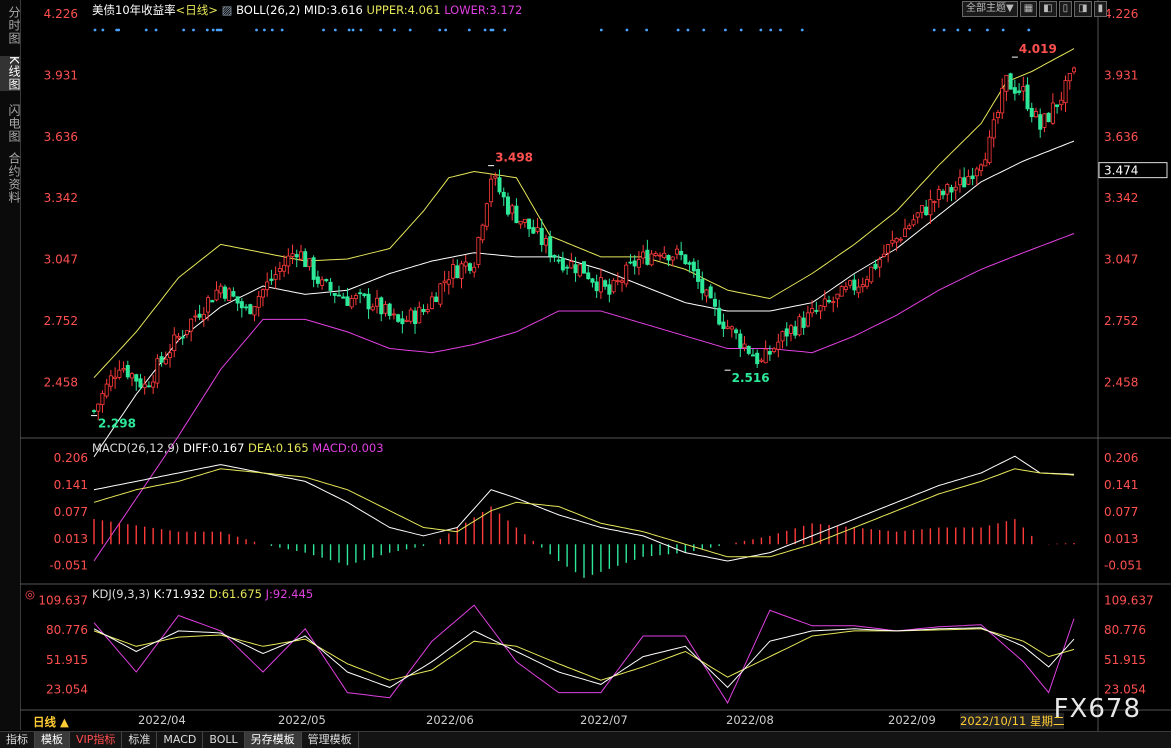 This screenshot has width=1171, height=748. Describe the element at coordinates (10, 73) in the screenshot. I see `tab-kline: K线图` at that location.